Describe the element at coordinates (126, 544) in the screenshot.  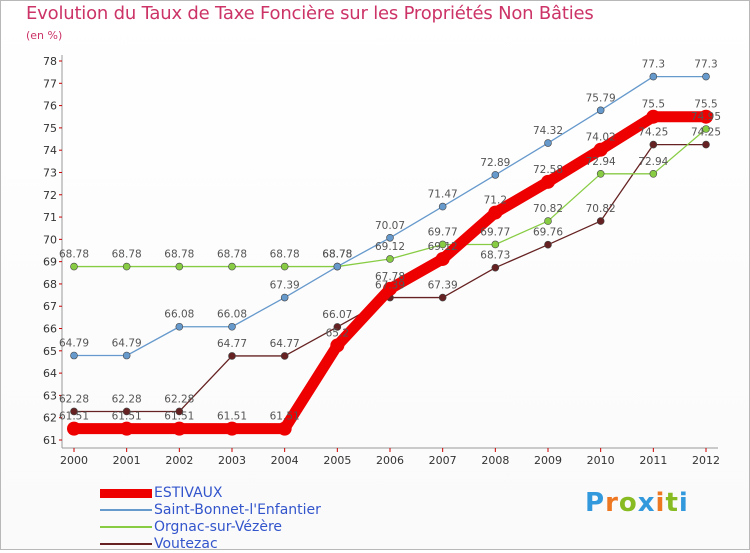
I see `legend-swatch-voutezac` at that location.